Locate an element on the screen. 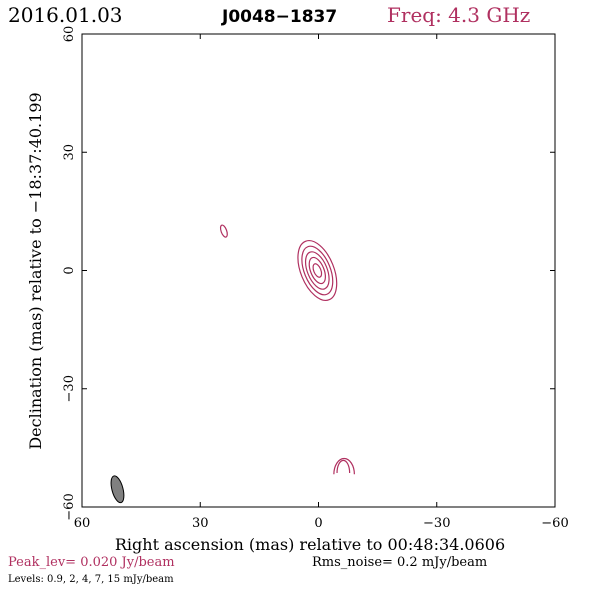 The width and height of the screenshot is (590, 590). x-tick-label: 30 is located at coordinates (200, 523).